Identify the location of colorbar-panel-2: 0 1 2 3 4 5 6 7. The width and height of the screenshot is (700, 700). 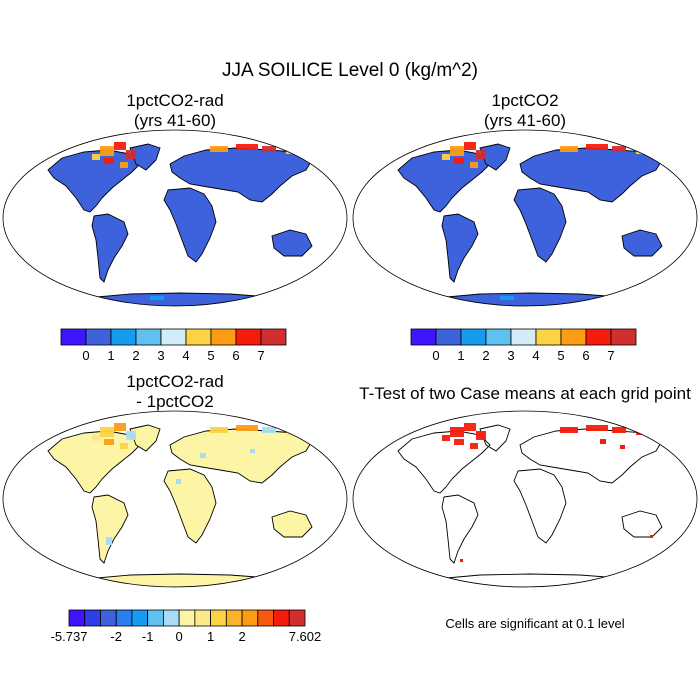
(523, 345).